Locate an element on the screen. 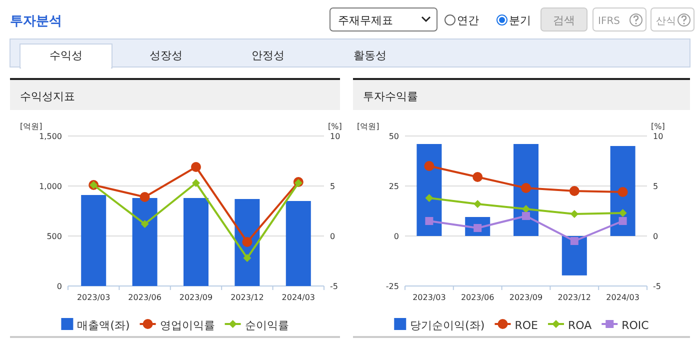 This screenshot has width=697, height=342. y-tick-label: 1,000 is located at coordinates (50, 186).